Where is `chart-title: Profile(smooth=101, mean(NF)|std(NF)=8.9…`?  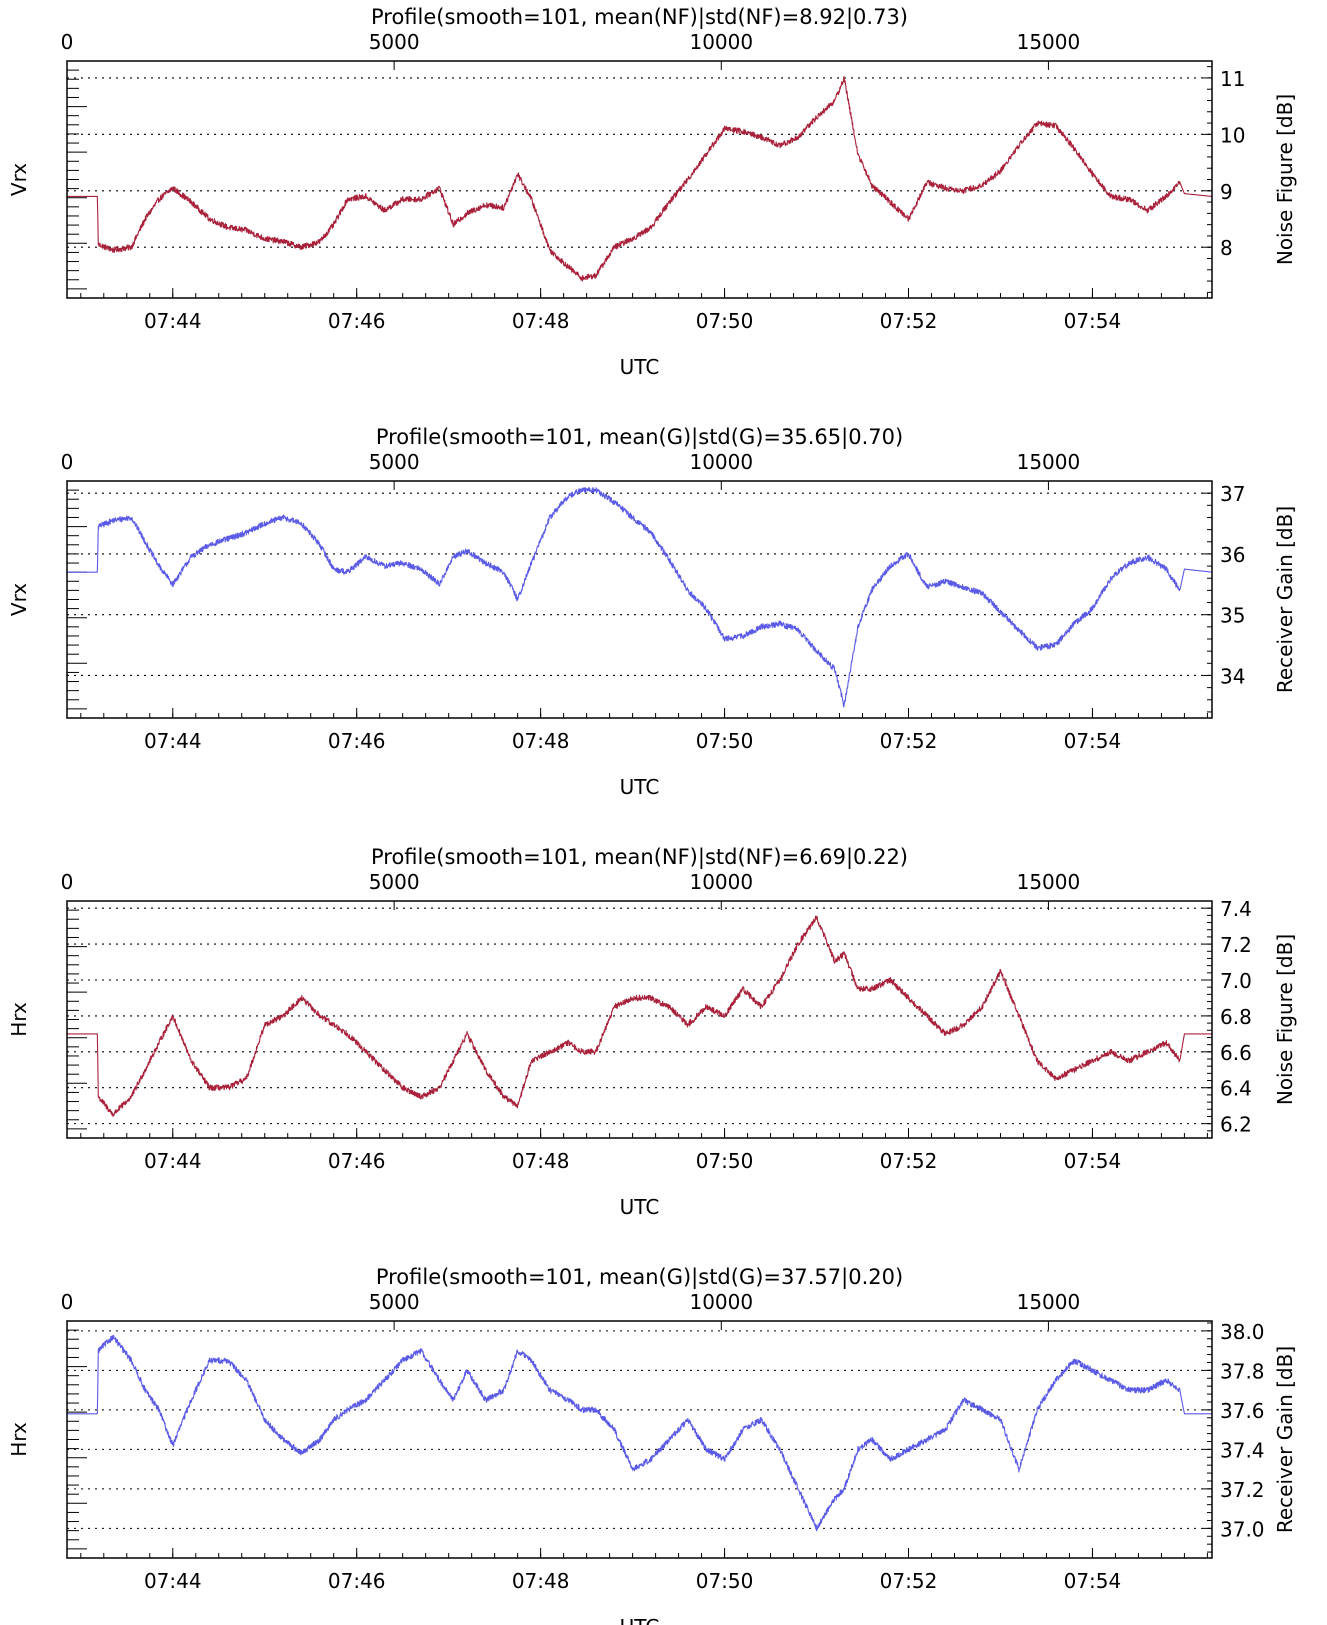
chart-title: Profile(smooth=101, mean(NF)|std(NF)=8.9… is located at coordinates (639, 17).